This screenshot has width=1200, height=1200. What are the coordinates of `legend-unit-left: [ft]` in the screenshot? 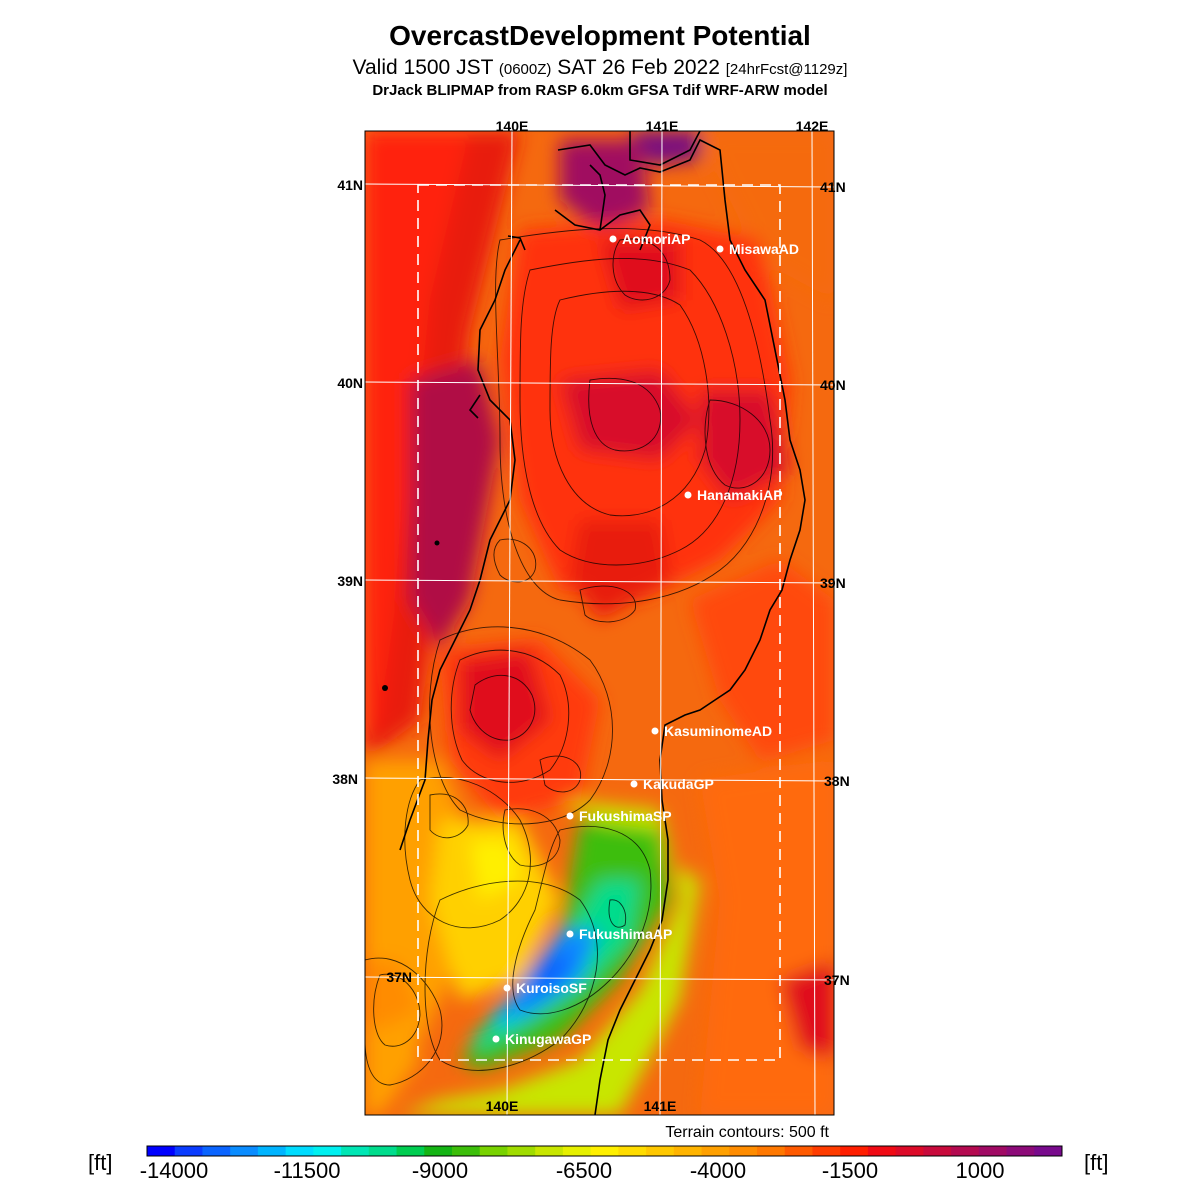 It's located at (100, 1162).